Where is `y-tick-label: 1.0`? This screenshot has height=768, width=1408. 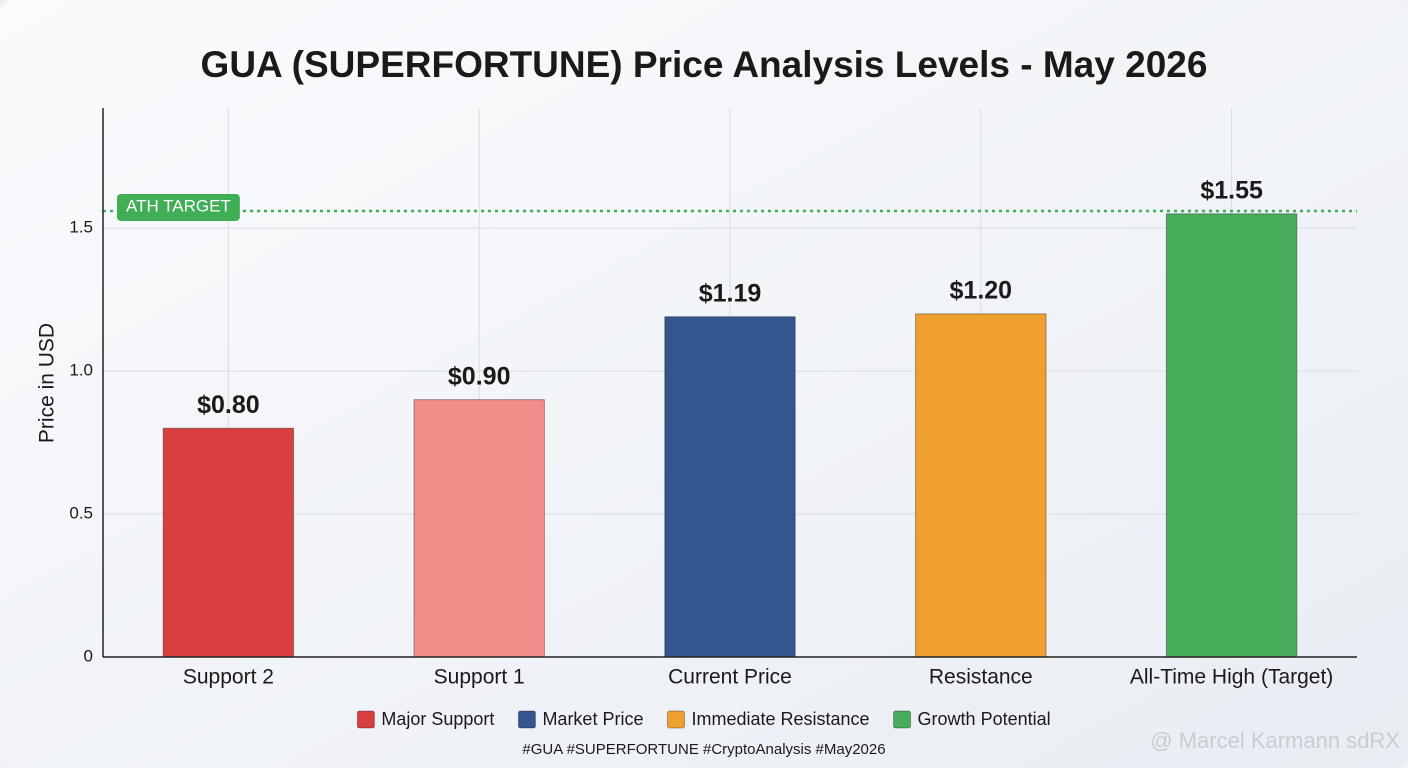
y-tick-label: 1.0 is located at coordinates (81, 370).